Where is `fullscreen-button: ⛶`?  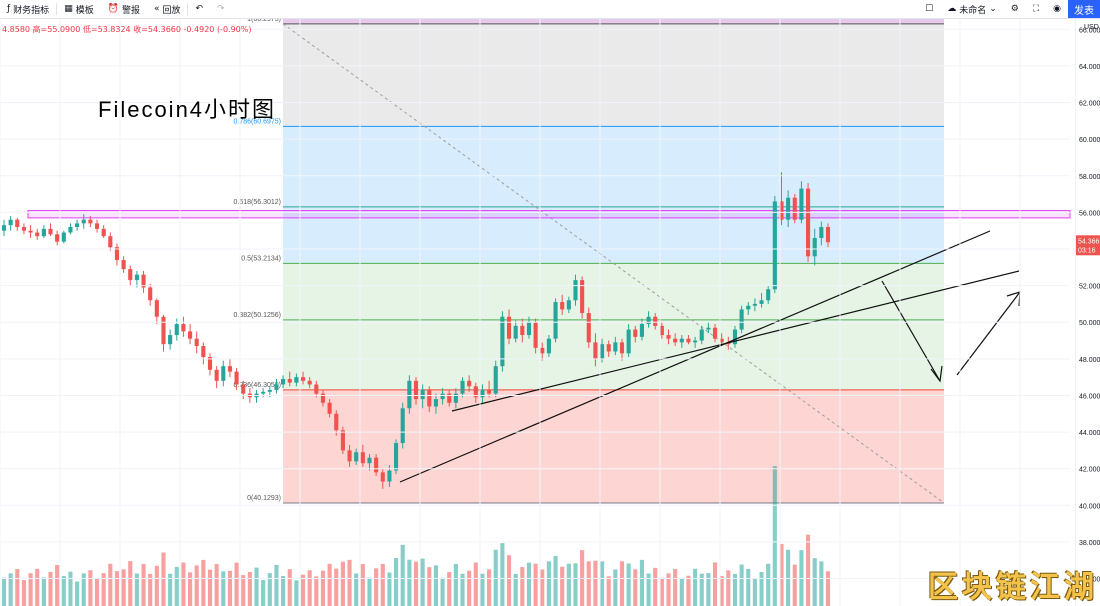
fullscreen-button: ⛶ is located at coordinates (1036, 9).